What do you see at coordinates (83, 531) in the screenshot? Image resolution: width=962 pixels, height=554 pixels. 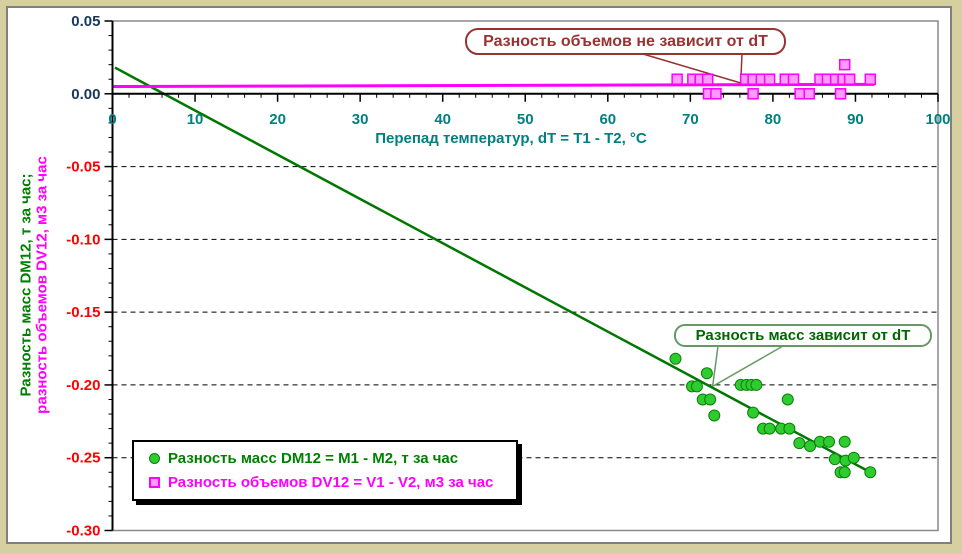 I see `y-tick-label: -0.30` at bounding box center [83, 531].